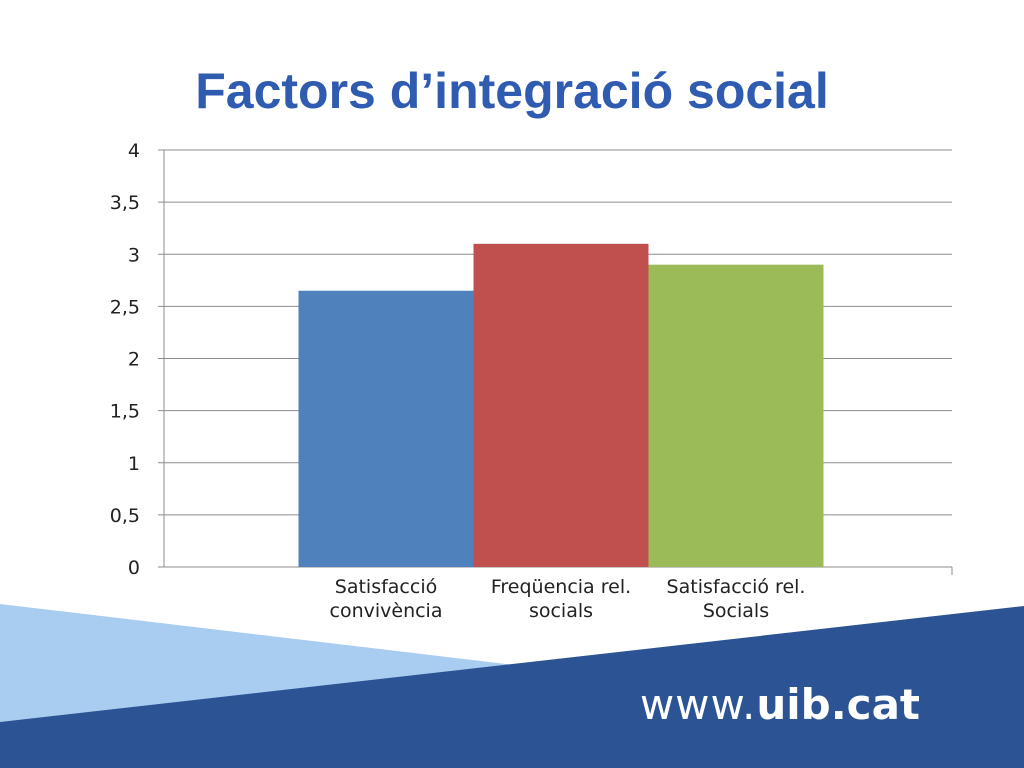  Describe the element at coordinates (125, 359) in the screenshot. I see `y-tick-labels: 0 0,5 1 1,5 2 2,5 3 3,5 4` at that location.